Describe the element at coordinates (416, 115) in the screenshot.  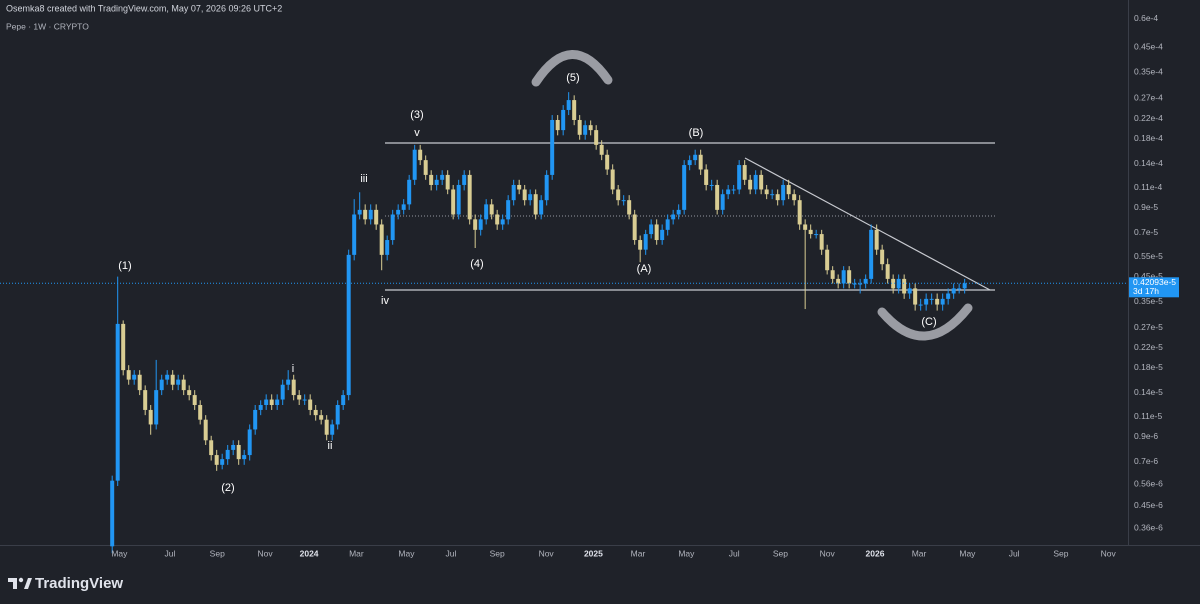
I see `wave-label: (3)` at that location.